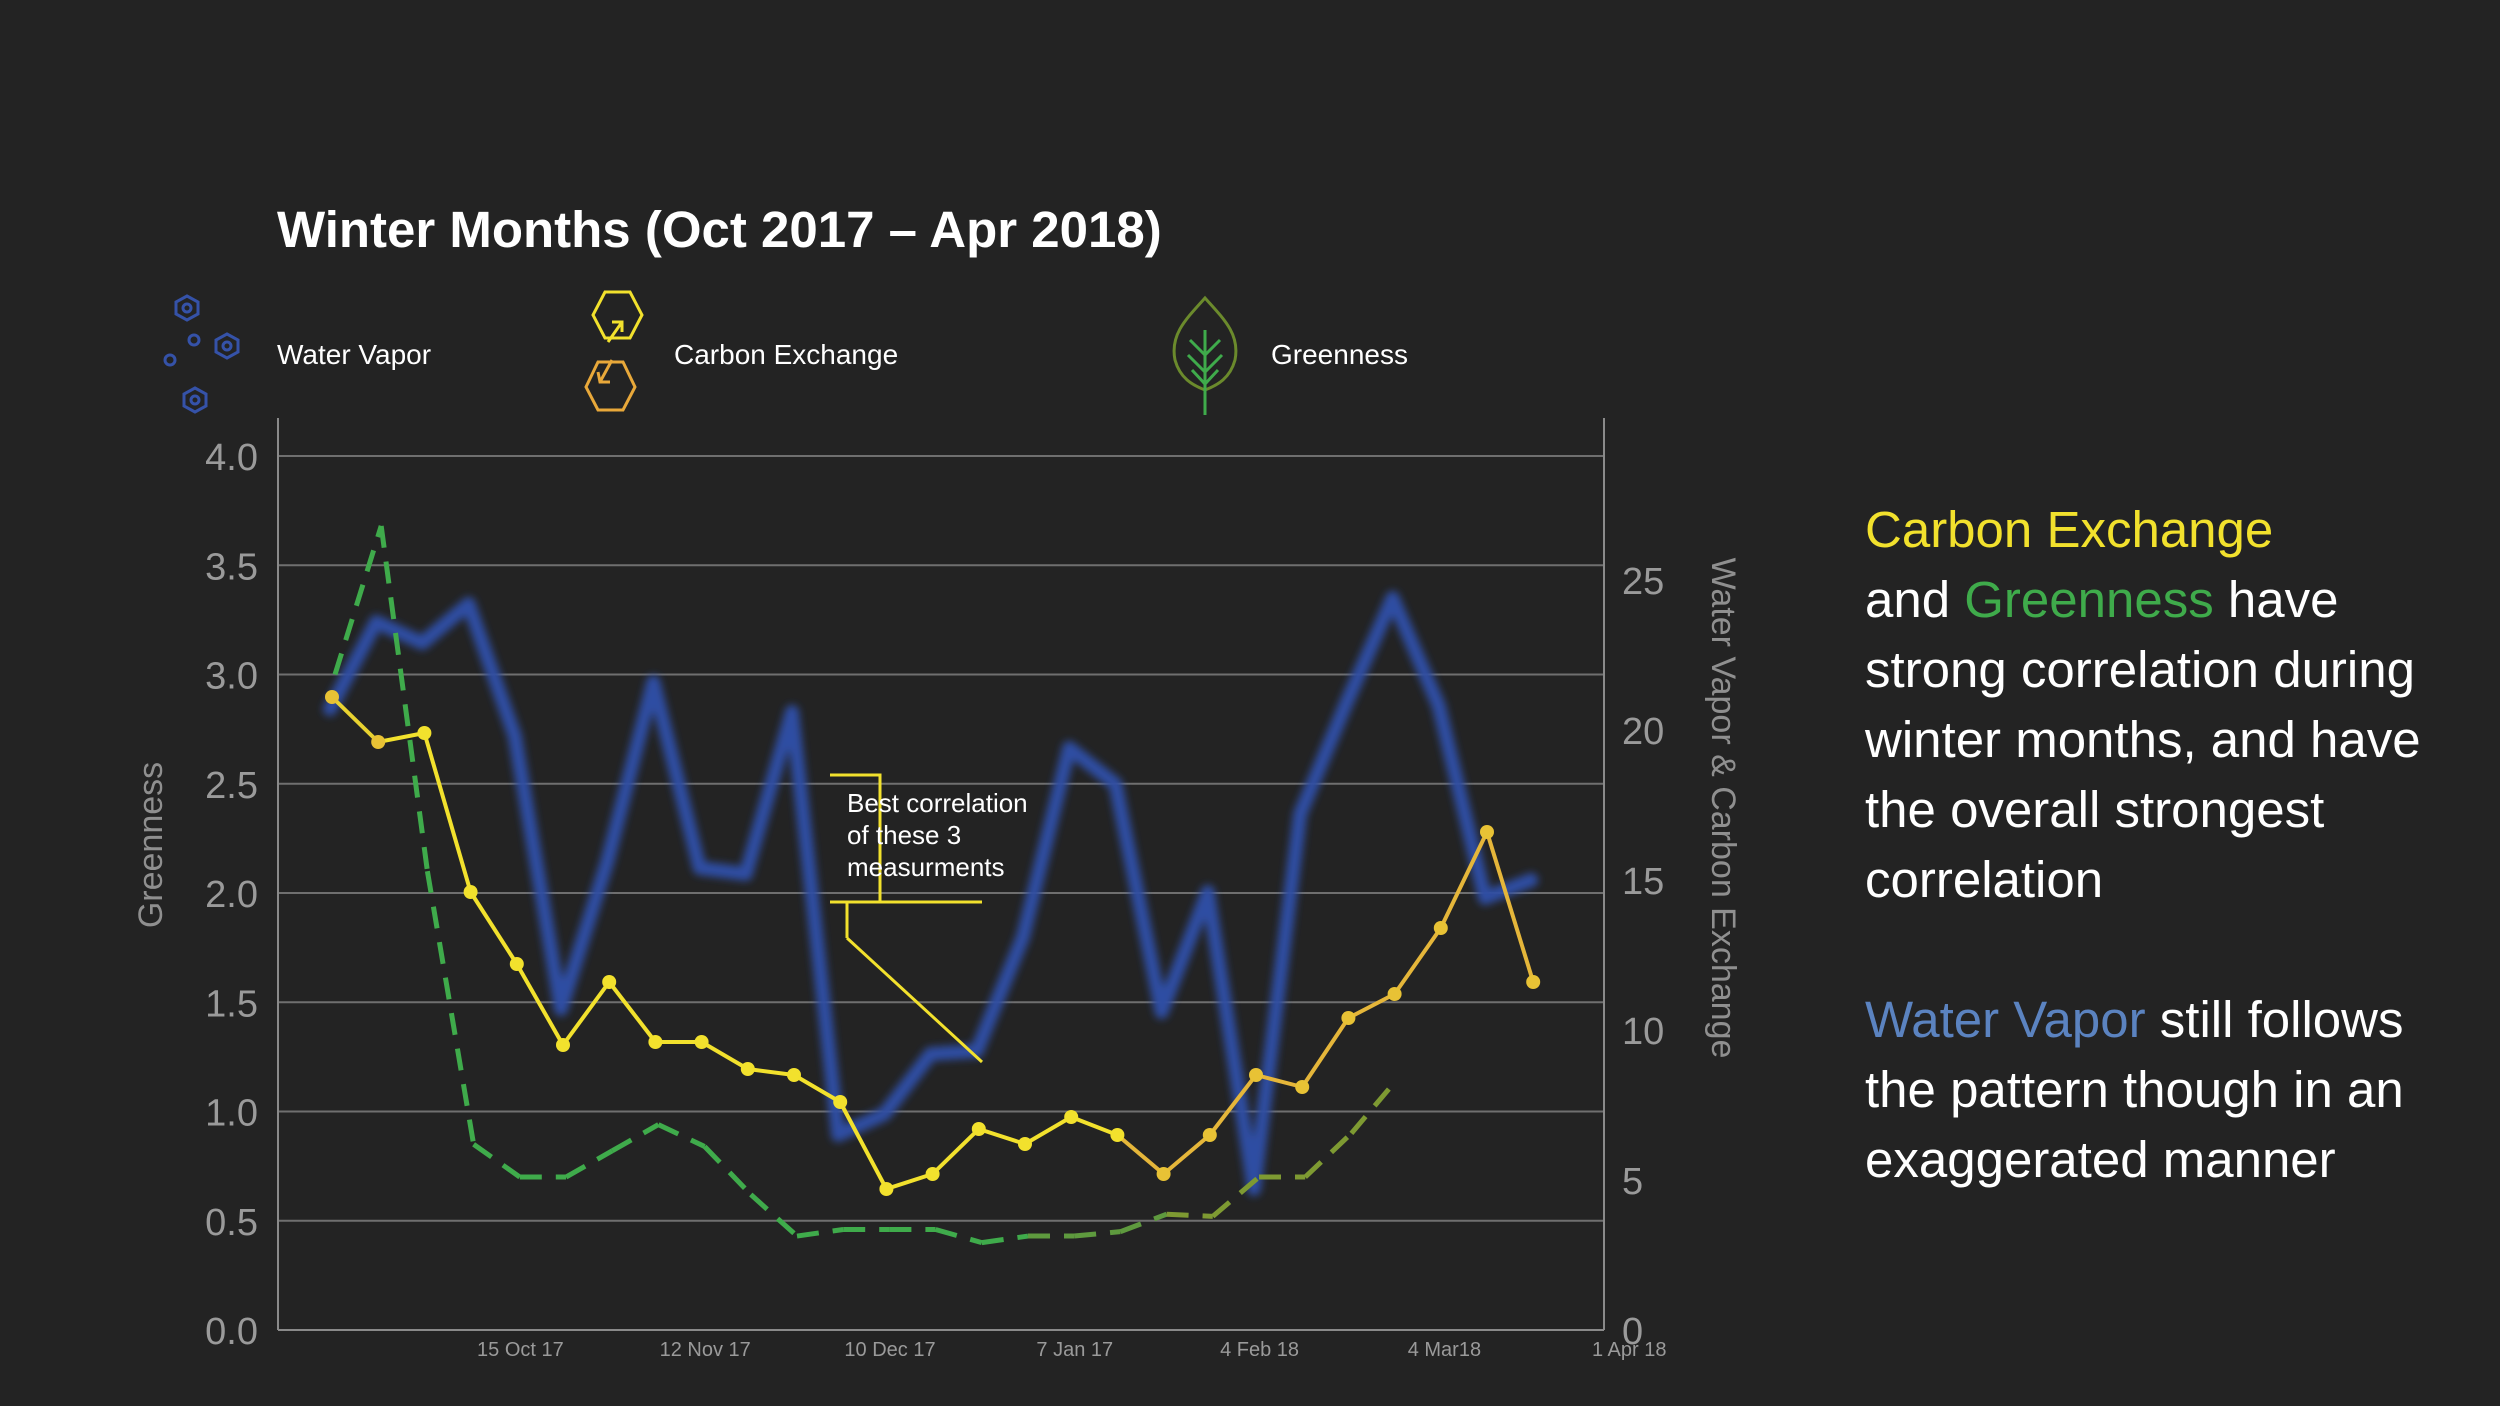 The width and height of the screenshot is (2500, 1406). Describe the element at coordinates (151, 845) in the screenshot. I see `y-axis-label: Greenness` at that location.